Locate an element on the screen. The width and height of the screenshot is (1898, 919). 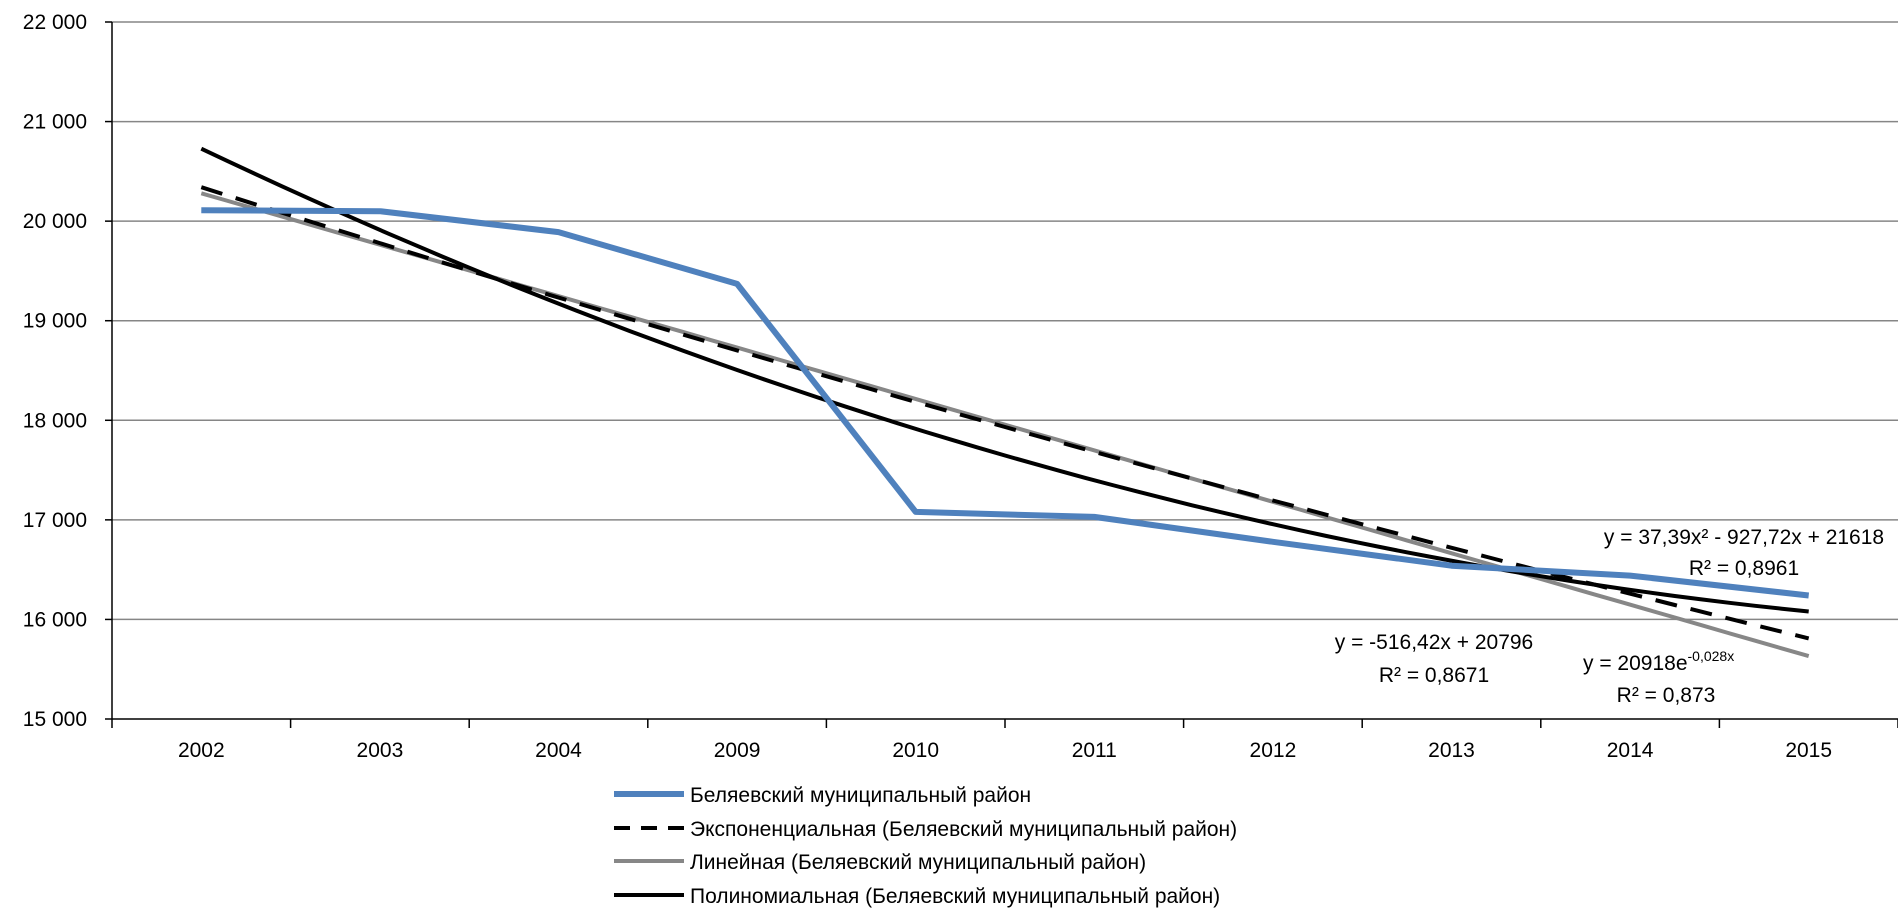
x-tick-label: 2010 is located at coordinates (915, 750).